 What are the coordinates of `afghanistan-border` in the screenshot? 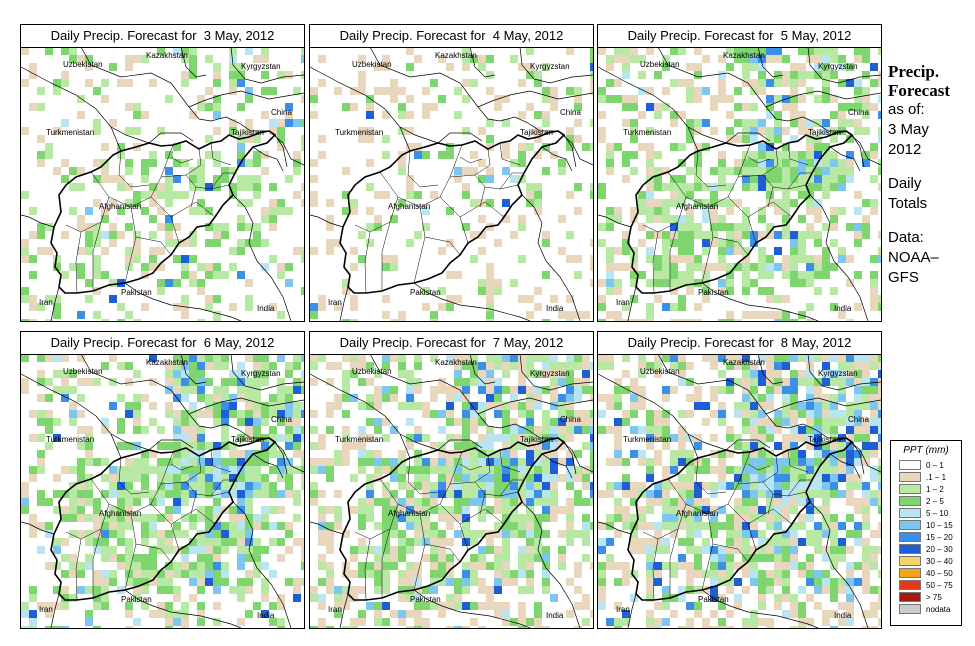 It's located at (163, 519).